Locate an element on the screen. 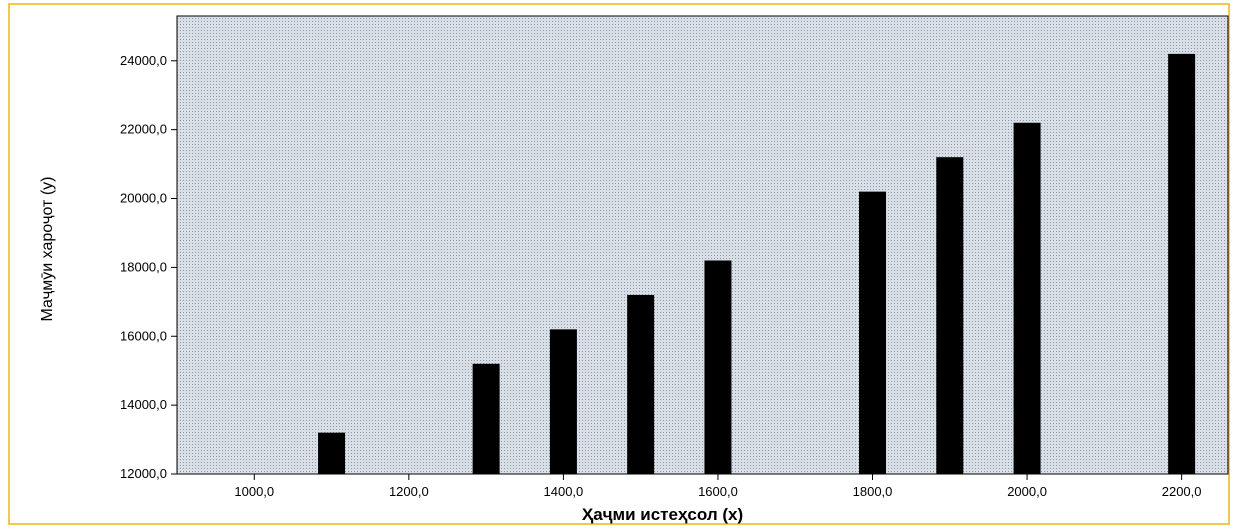 The image size is (1234, 529). y-tick-label: 16000,0 is located at coordinates (143, 335).